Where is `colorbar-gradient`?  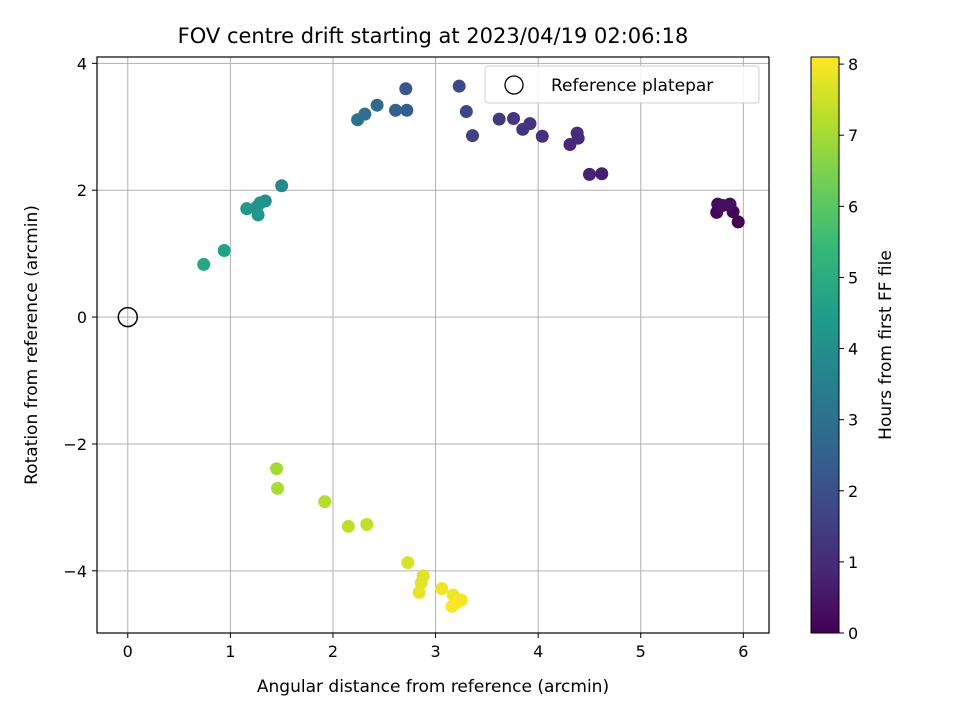
colorbar-gradient is located at coordinates (825, 345).